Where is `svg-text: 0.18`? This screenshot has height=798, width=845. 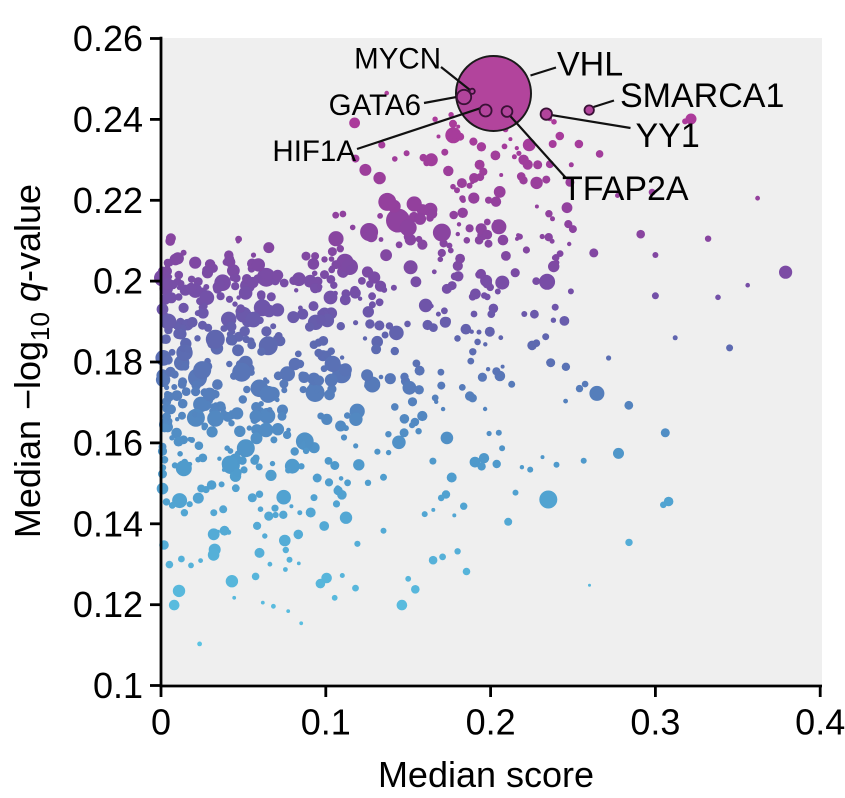
svg-text: 0.18 is located at coordinates (108, 362).